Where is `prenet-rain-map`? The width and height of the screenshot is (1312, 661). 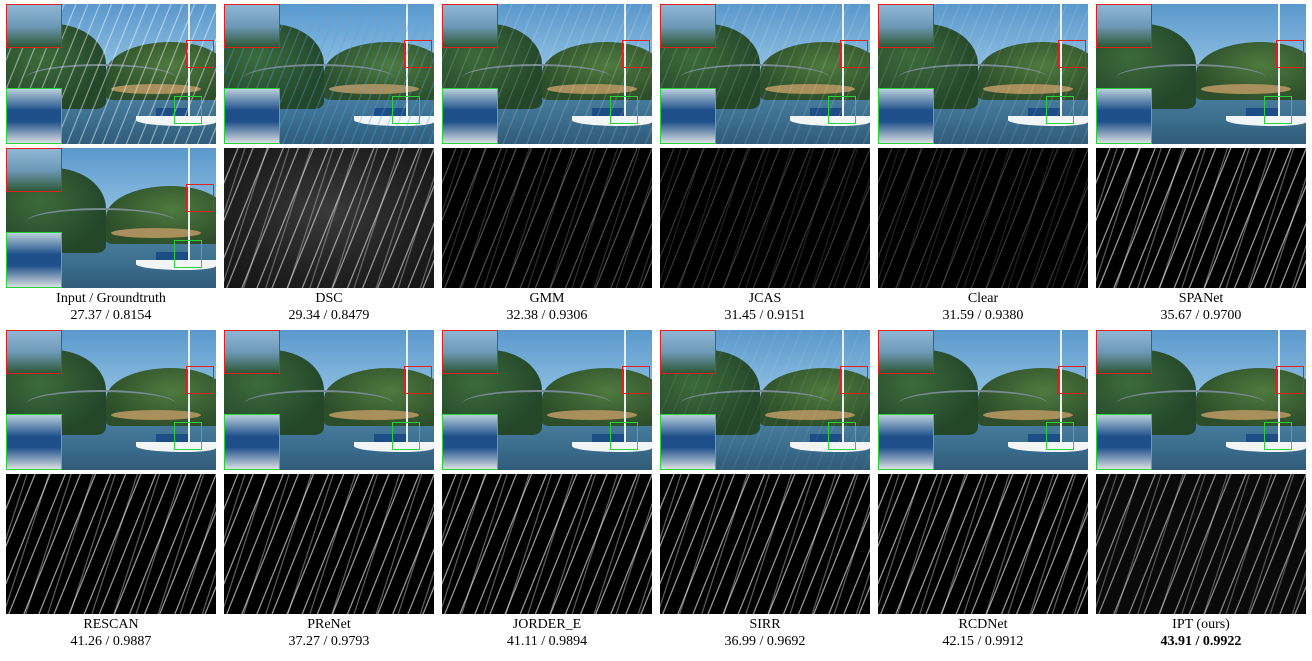
prenet-rain-map is located at coordinates (329, 544).